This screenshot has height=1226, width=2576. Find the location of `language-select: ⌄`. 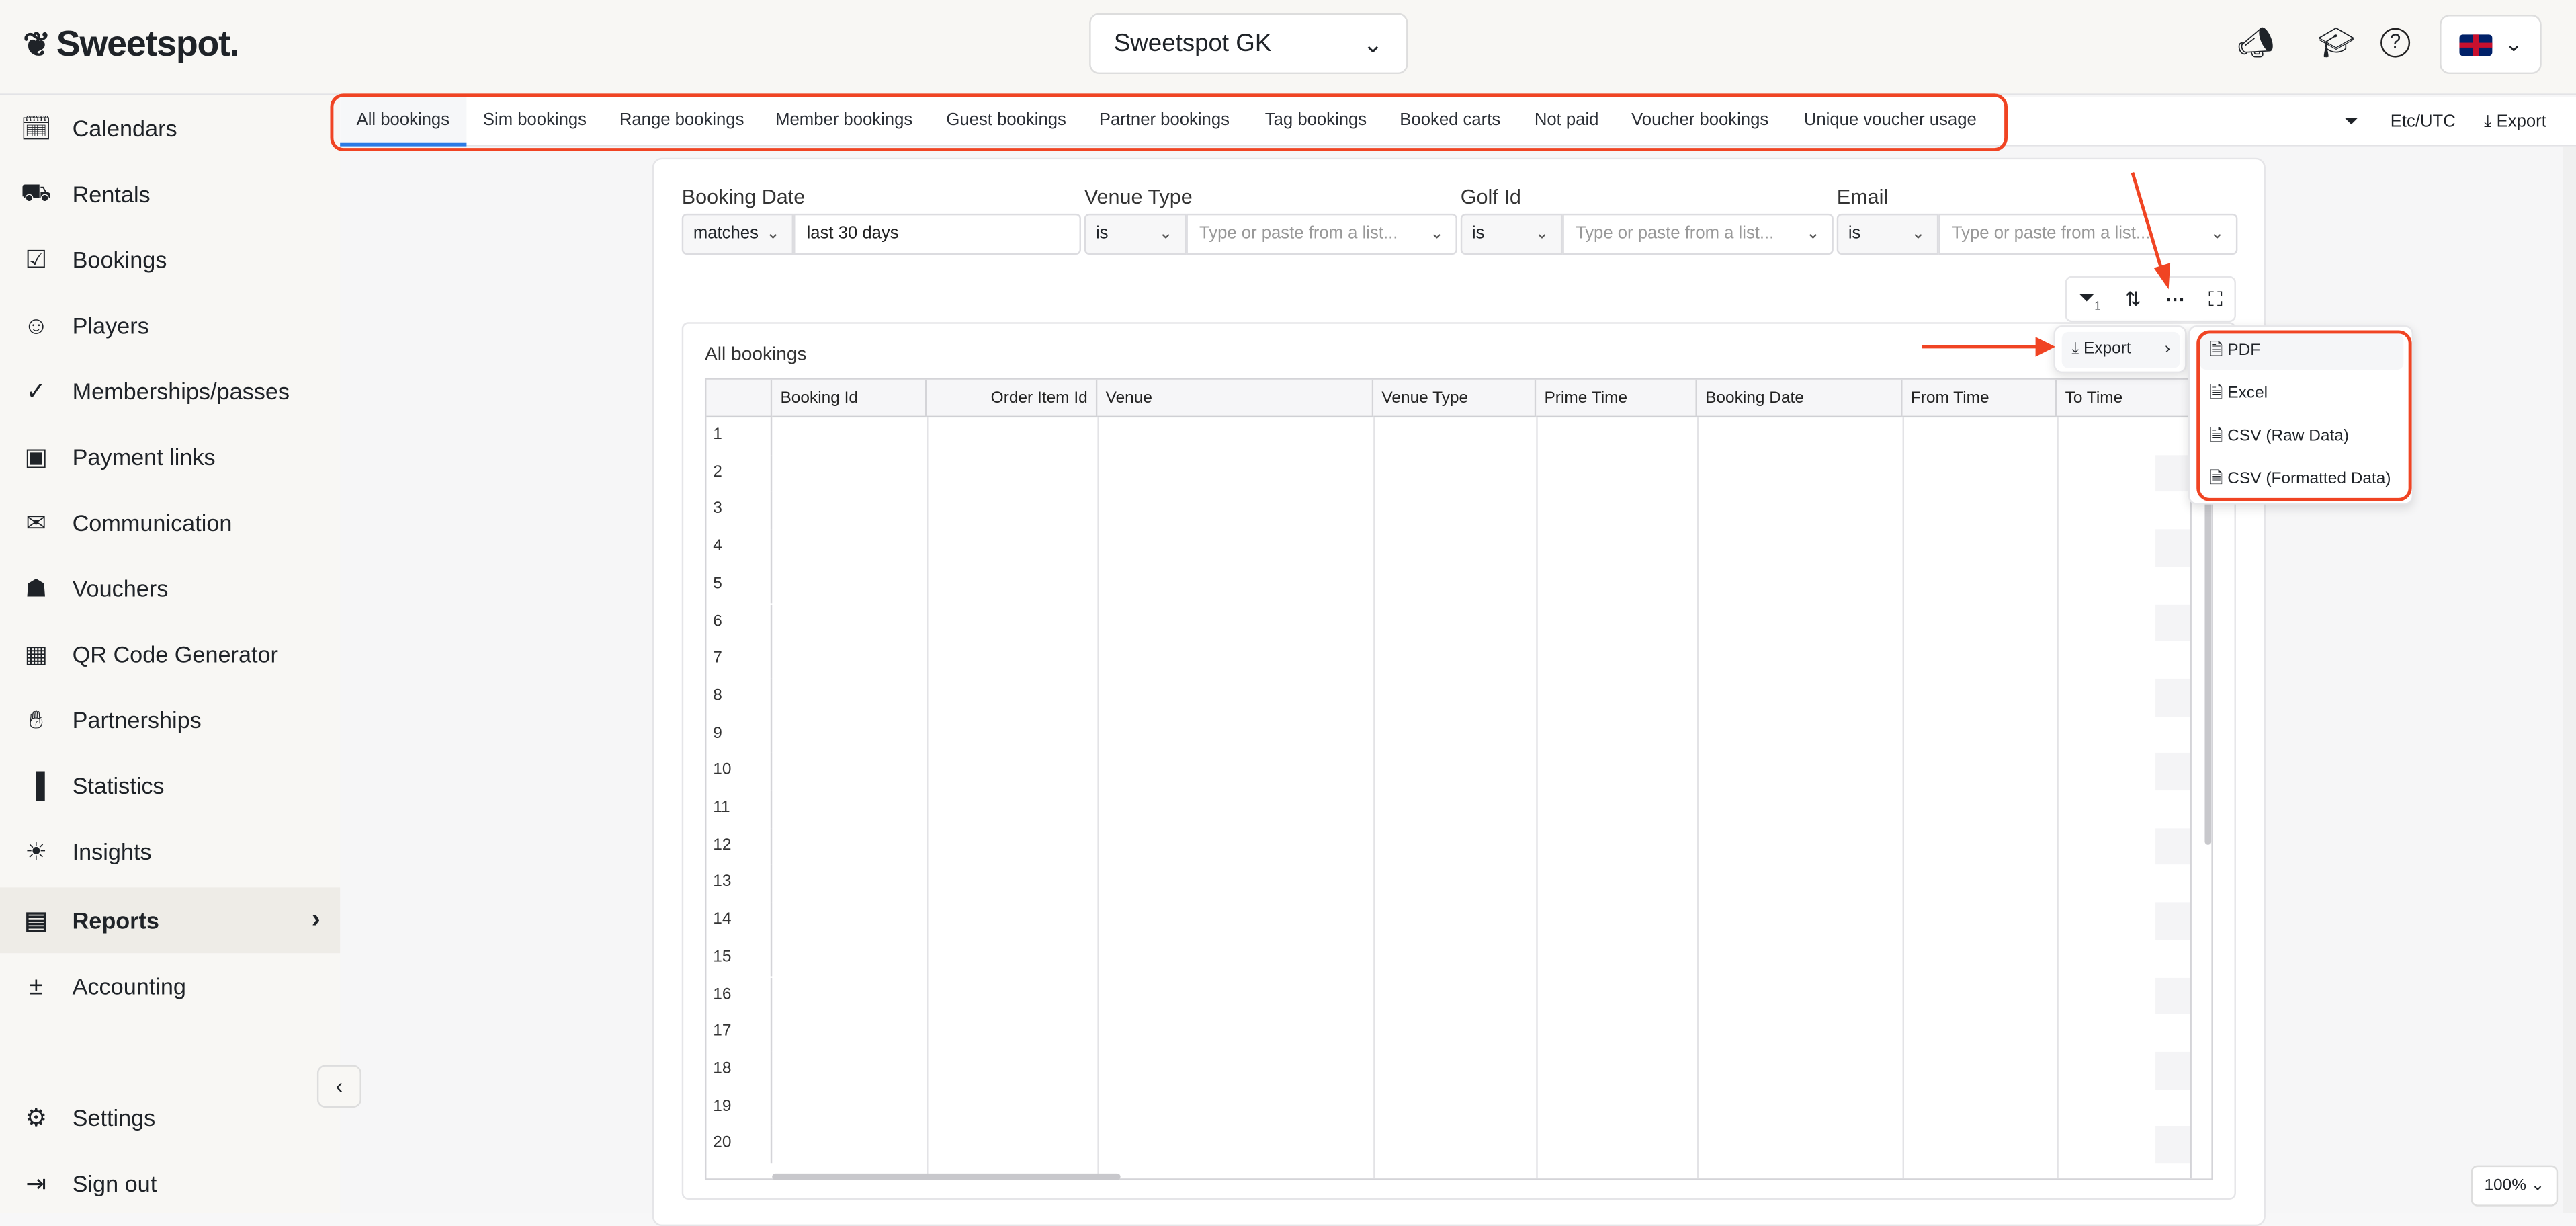

language-select: ⌄ is located at coordinates (2491, 45).